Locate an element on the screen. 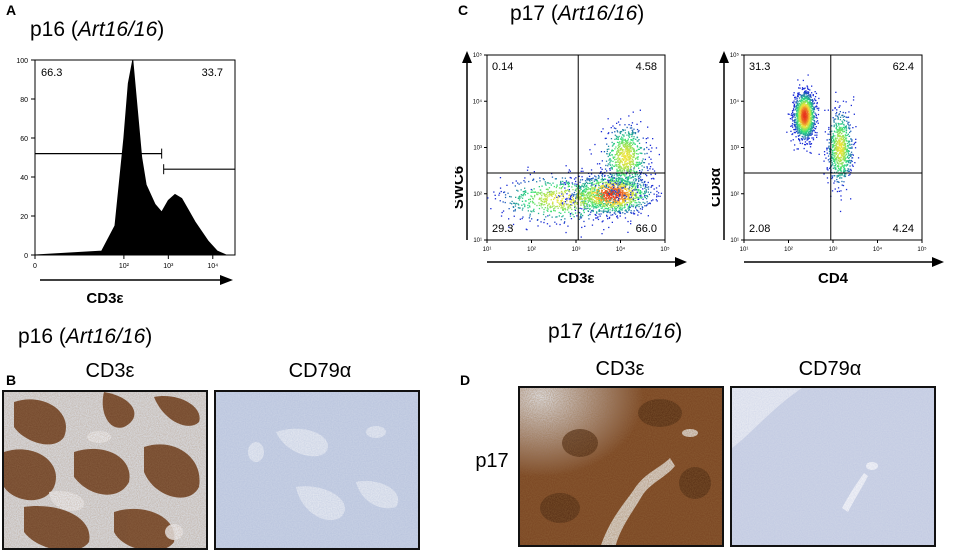 This screenshot has height=550, width=957. histogram-y-tick-label: 20 is located at coordinates (24, 217).